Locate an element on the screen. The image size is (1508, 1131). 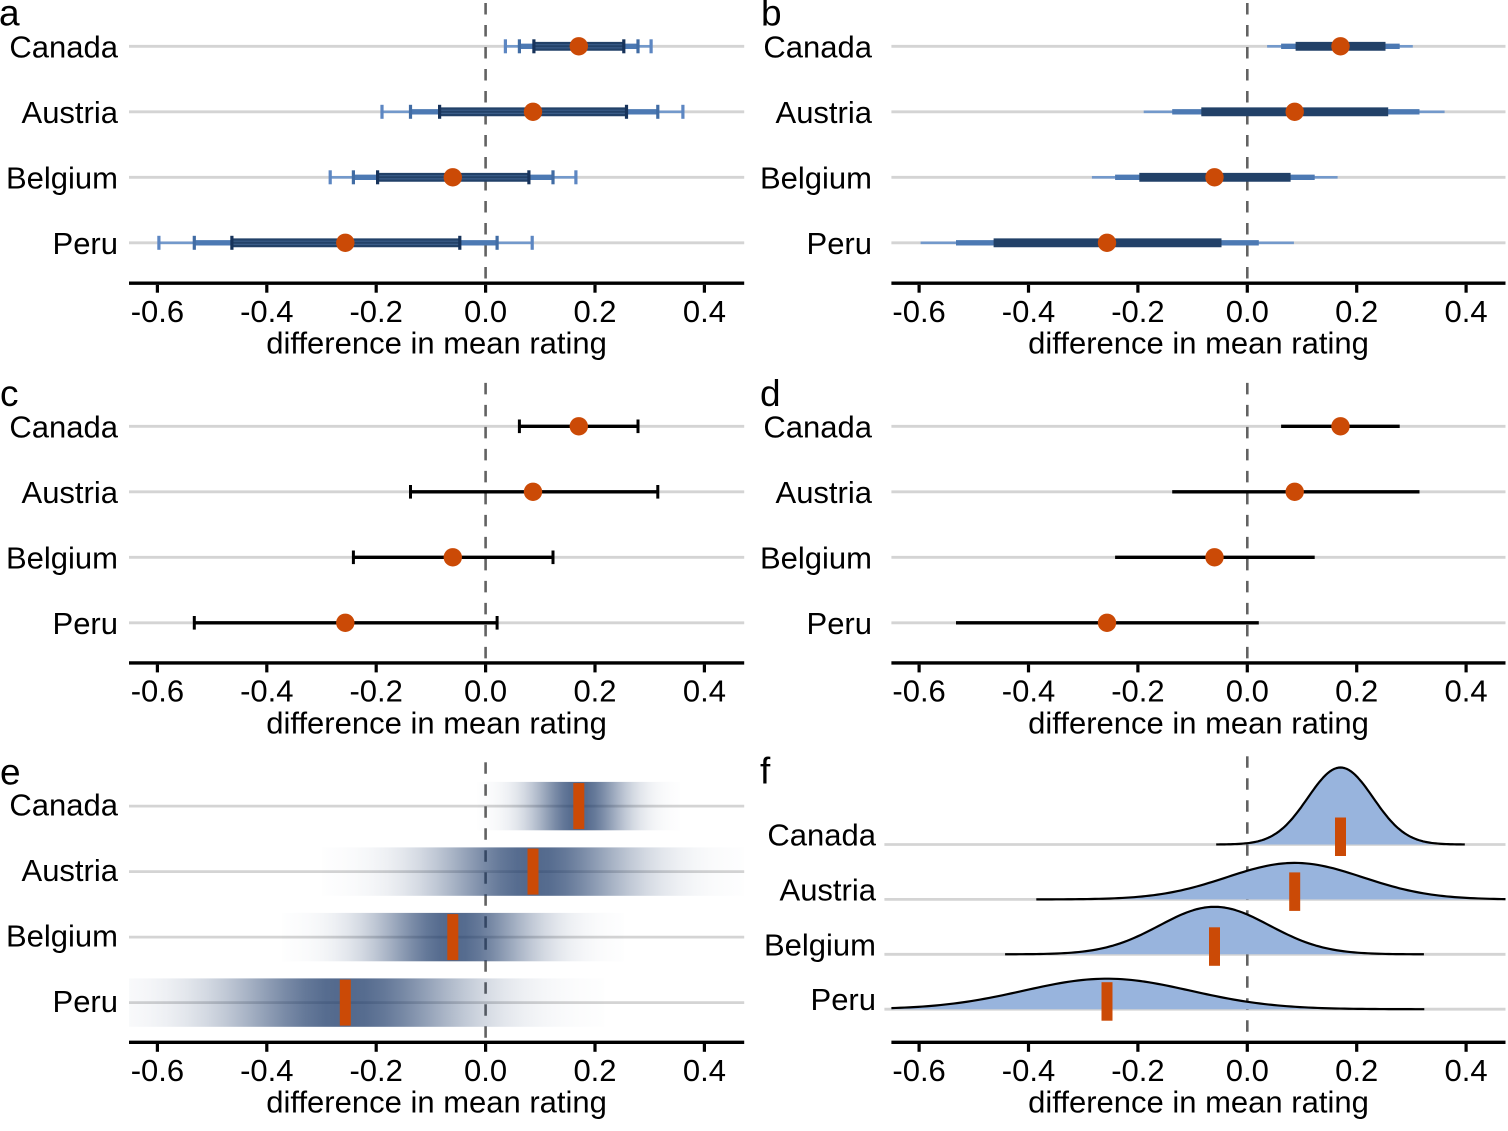
svg-text: a is located at coordinates (10, 16).